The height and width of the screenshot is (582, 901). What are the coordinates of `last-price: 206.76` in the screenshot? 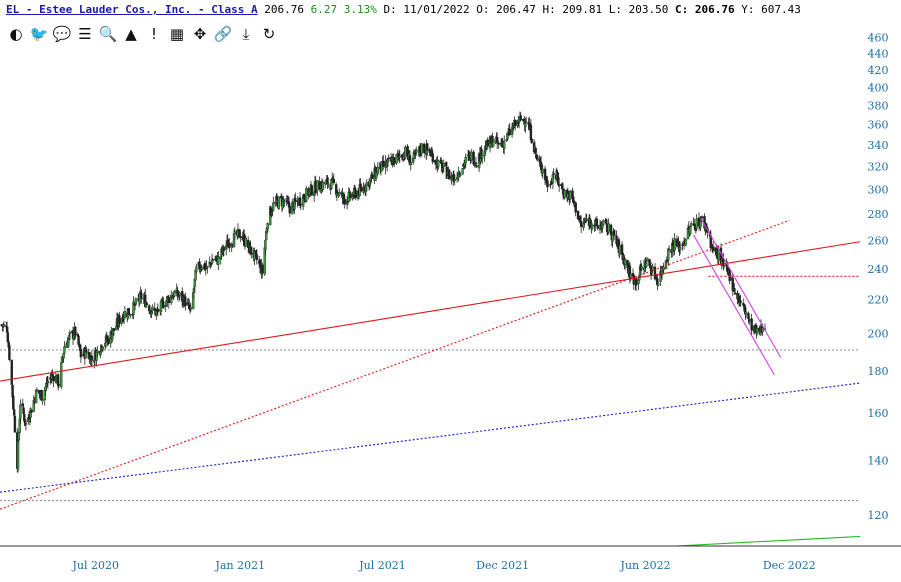 It's located at (284, 9).